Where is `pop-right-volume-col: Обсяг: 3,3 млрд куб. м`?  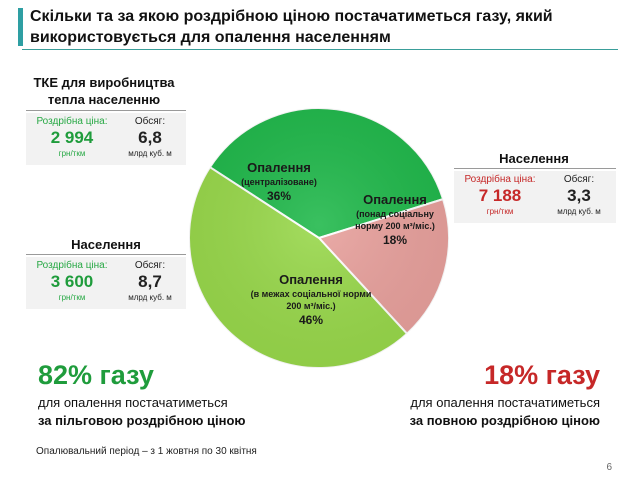 pop-right-volume-col: Обсяг: 3,3 млрд куб. м is located at coordinates (579, 195).